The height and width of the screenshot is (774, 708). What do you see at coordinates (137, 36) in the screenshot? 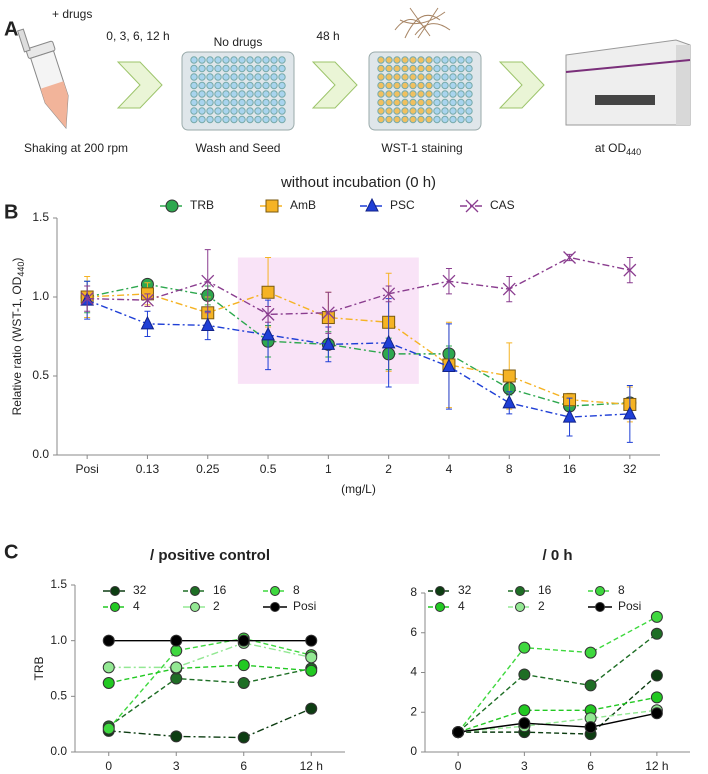
I see `label: 0, 3, 6, 12 h` at bounding box center [137, 36].